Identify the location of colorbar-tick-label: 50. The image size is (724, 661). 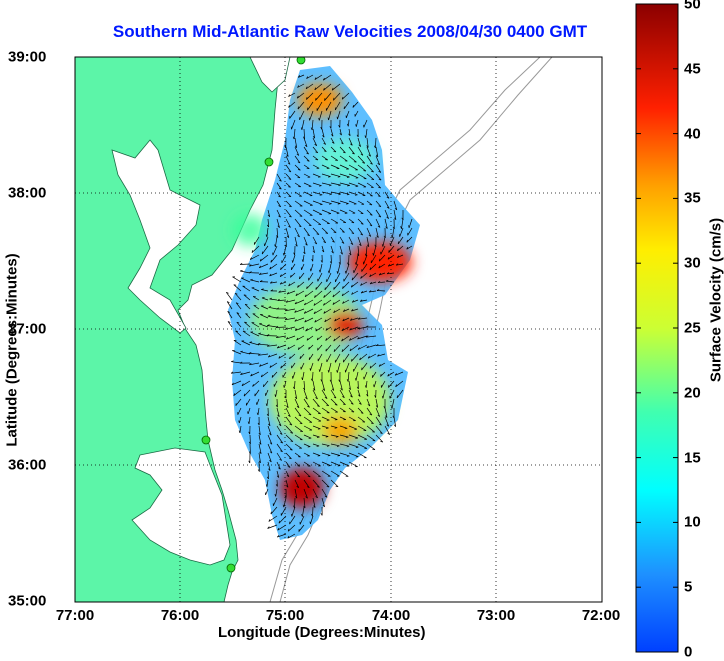
(692, 6).